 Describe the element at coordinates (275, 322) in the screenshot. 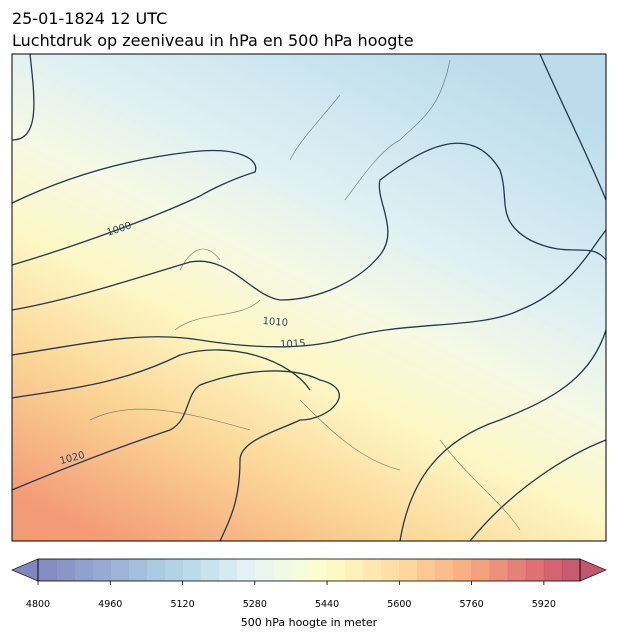

I see `contour-label: 1010` at that location.